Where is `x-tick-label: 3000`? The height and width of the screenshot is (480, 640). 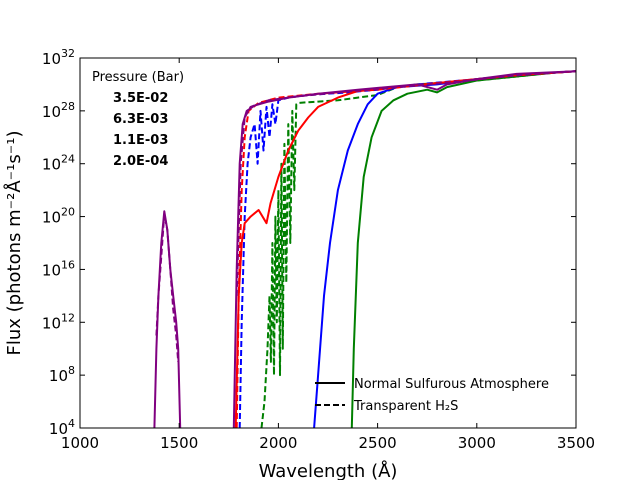 x-tick-label: 3000 is located at coordinates (477, 443).